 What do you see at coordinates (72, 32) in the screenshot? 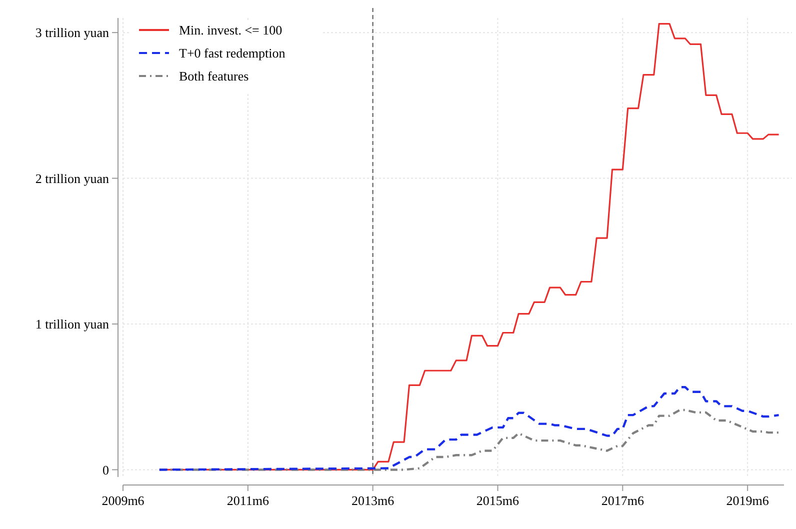
I see `y-tick-label: 3 trillion yuan` at bounding box center [72, 32].